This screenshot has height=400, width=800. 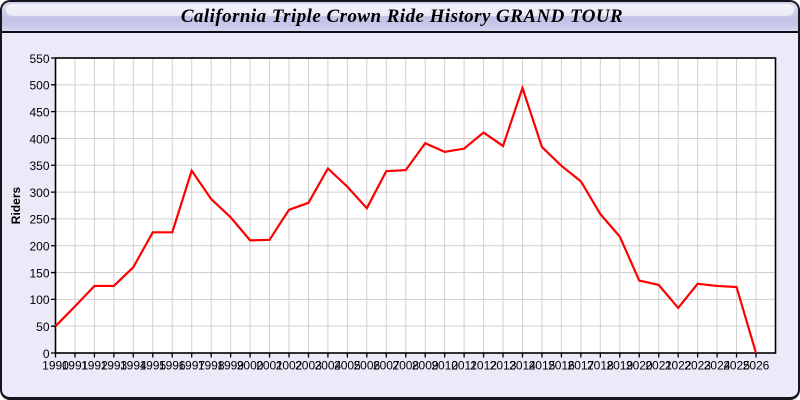 I want to click on svg-text: 1998, so click(x=211, y=366).